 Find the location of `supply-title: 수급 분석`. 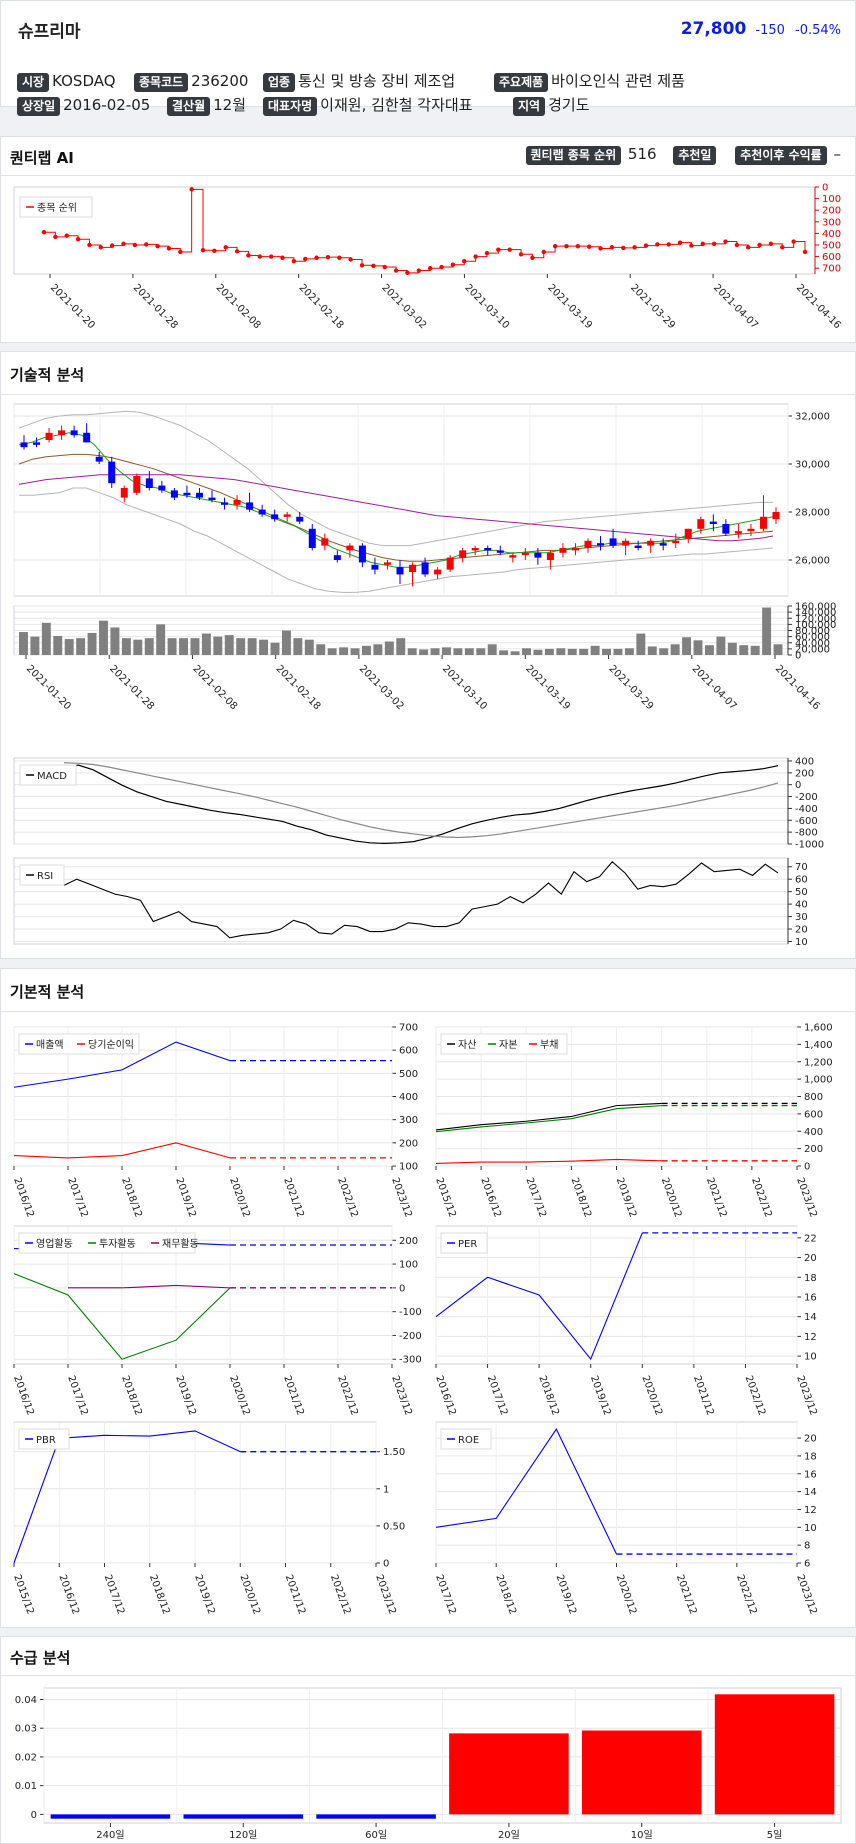

supply-title: 수급 분석 is located at coordinates (40, 1658).